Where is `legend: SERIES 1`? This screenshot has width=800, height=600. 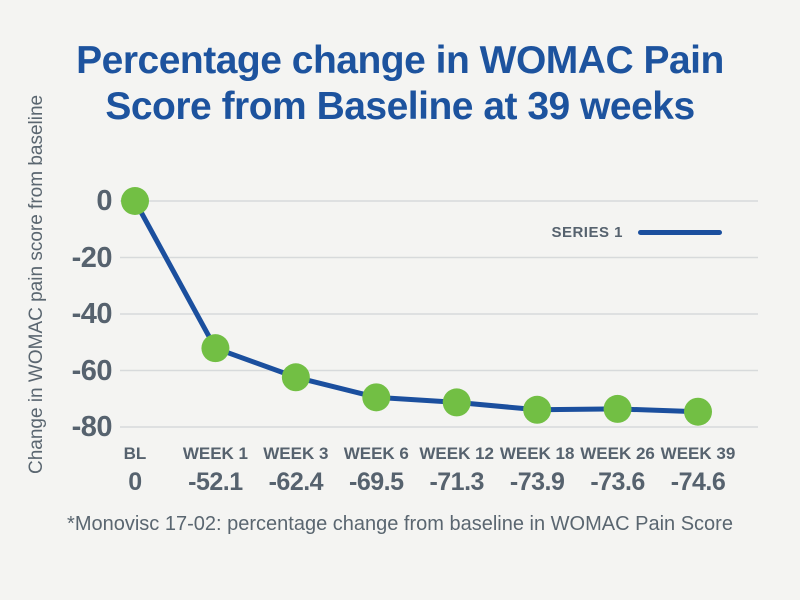 legend: SERIES 1 is located at coordinates (636, 232).